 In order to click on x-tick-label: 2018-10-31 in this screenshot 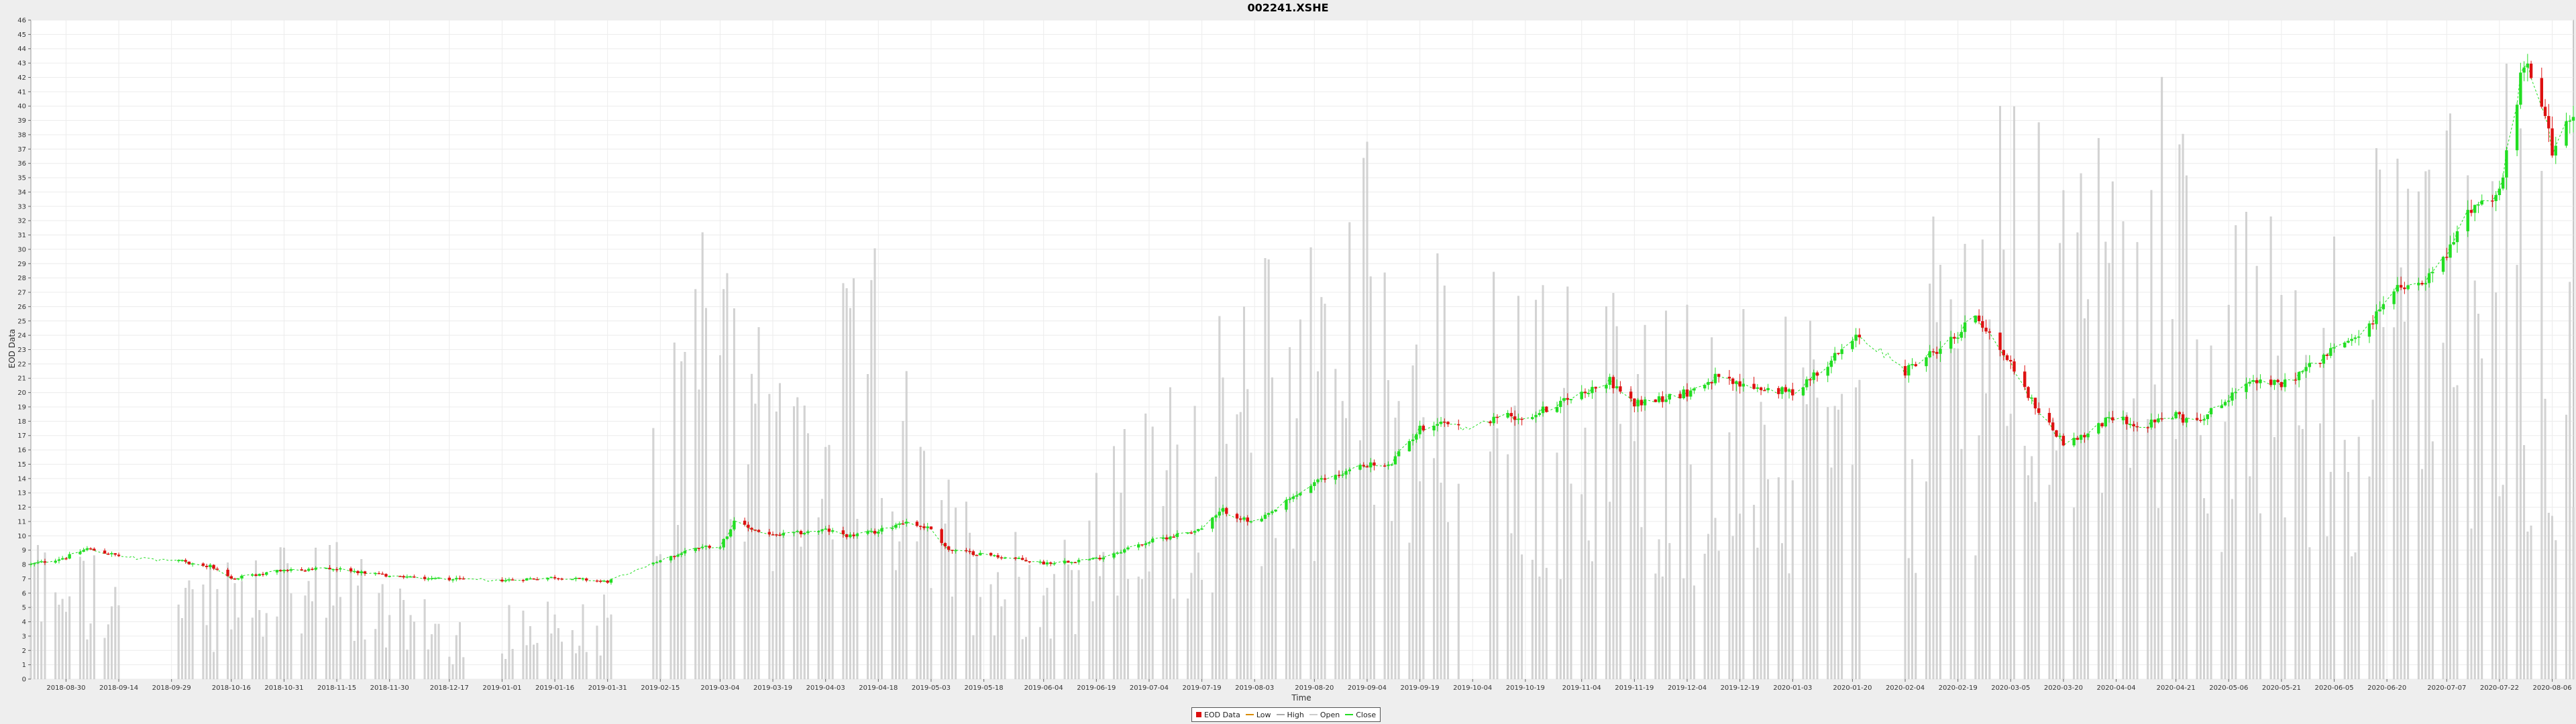, I will do `click(283, 688)`.